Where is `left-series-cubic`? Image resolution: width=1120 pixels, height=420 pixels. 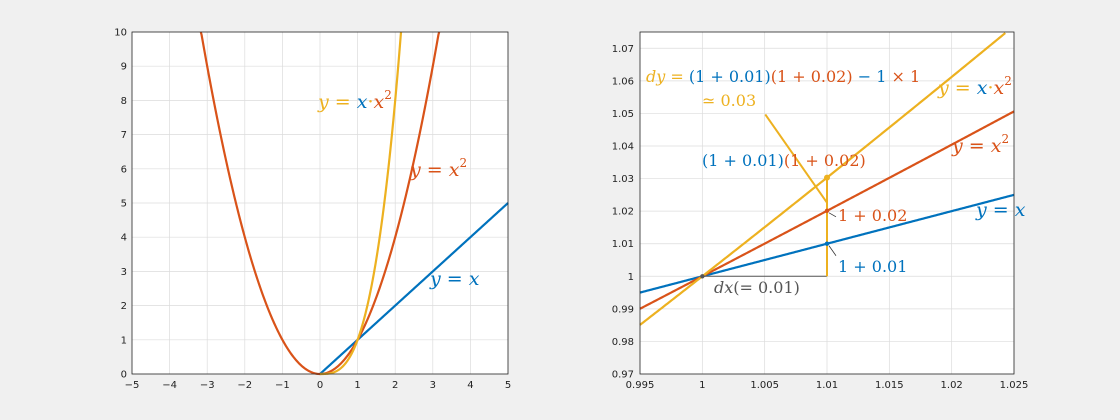 left-series-cubic is located at coordinates (361, 203).